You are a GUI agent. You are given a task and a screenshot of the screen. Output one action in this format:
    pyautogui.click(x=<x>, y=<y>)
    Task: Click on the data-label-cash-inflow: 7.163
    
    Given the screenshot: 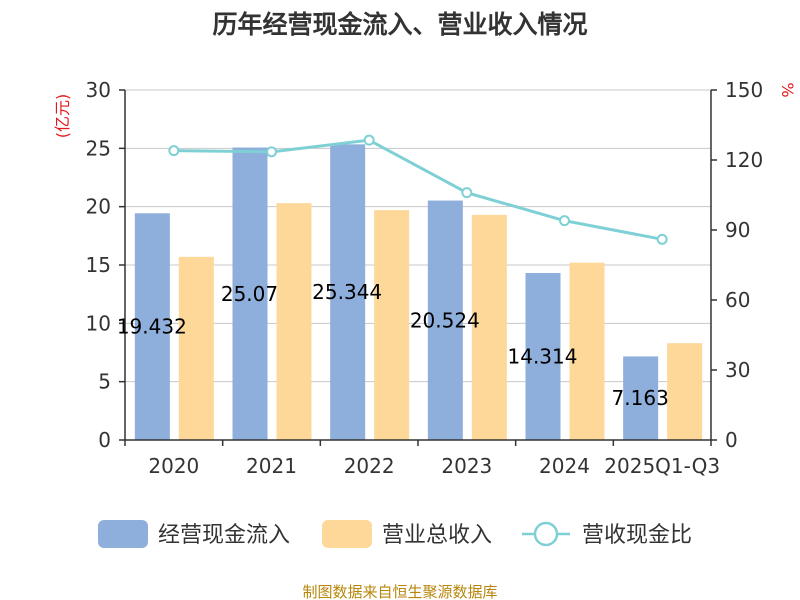 What is the action you would take?
    pyautogui.click(x=640, y=398)
    